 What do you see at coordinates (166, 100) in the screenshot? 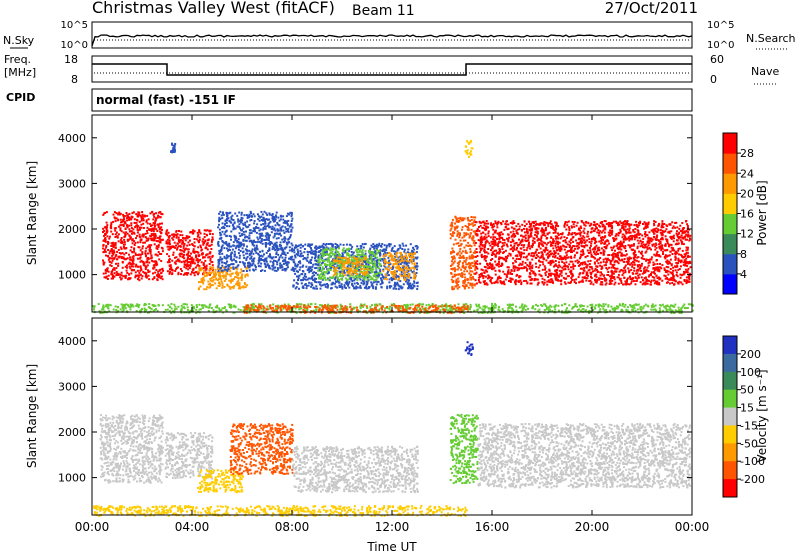
I see `cpid-value: normal (fast) -151 IF` at bounding box center [166, 100].